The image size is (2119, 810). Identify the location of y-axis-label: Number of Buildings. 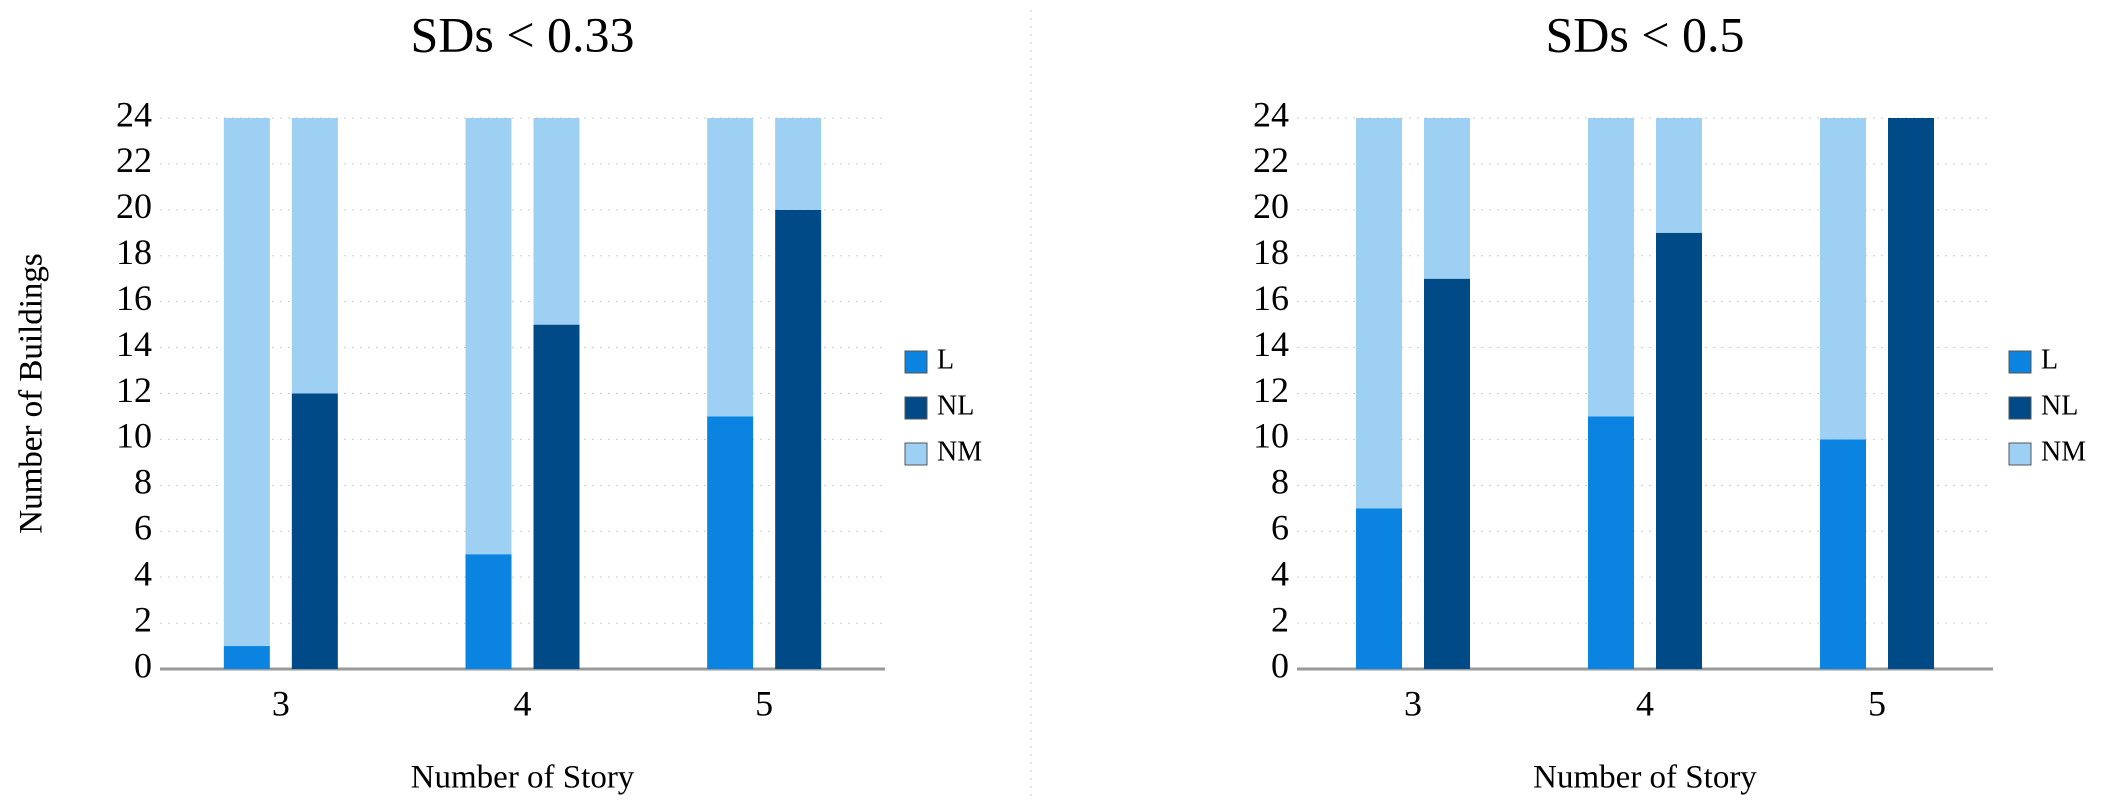
(32, 393).